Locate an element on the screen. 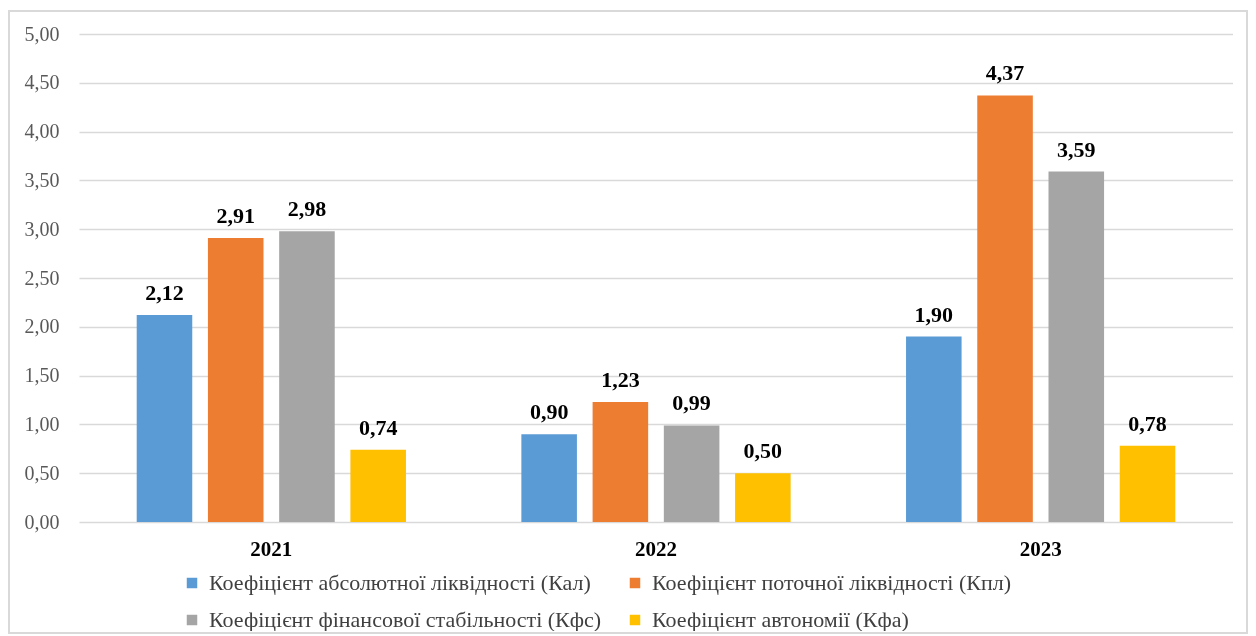  y-tick-label: 2,00 is located at coordinates (42, 326).